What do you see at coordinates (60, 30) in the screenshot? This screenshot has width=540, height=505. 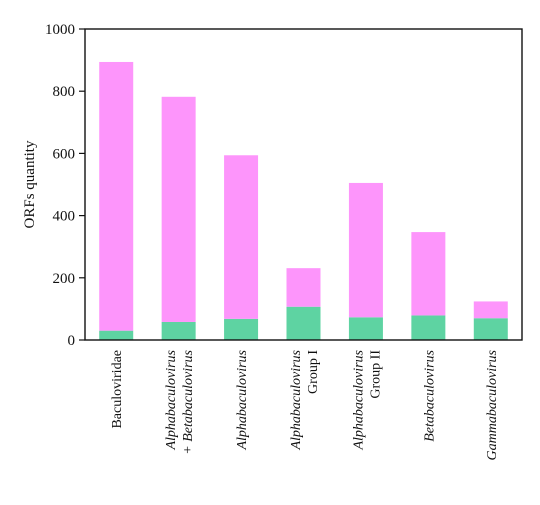 I see `y-tick-label: 1000` at bounding box center [60, 30].